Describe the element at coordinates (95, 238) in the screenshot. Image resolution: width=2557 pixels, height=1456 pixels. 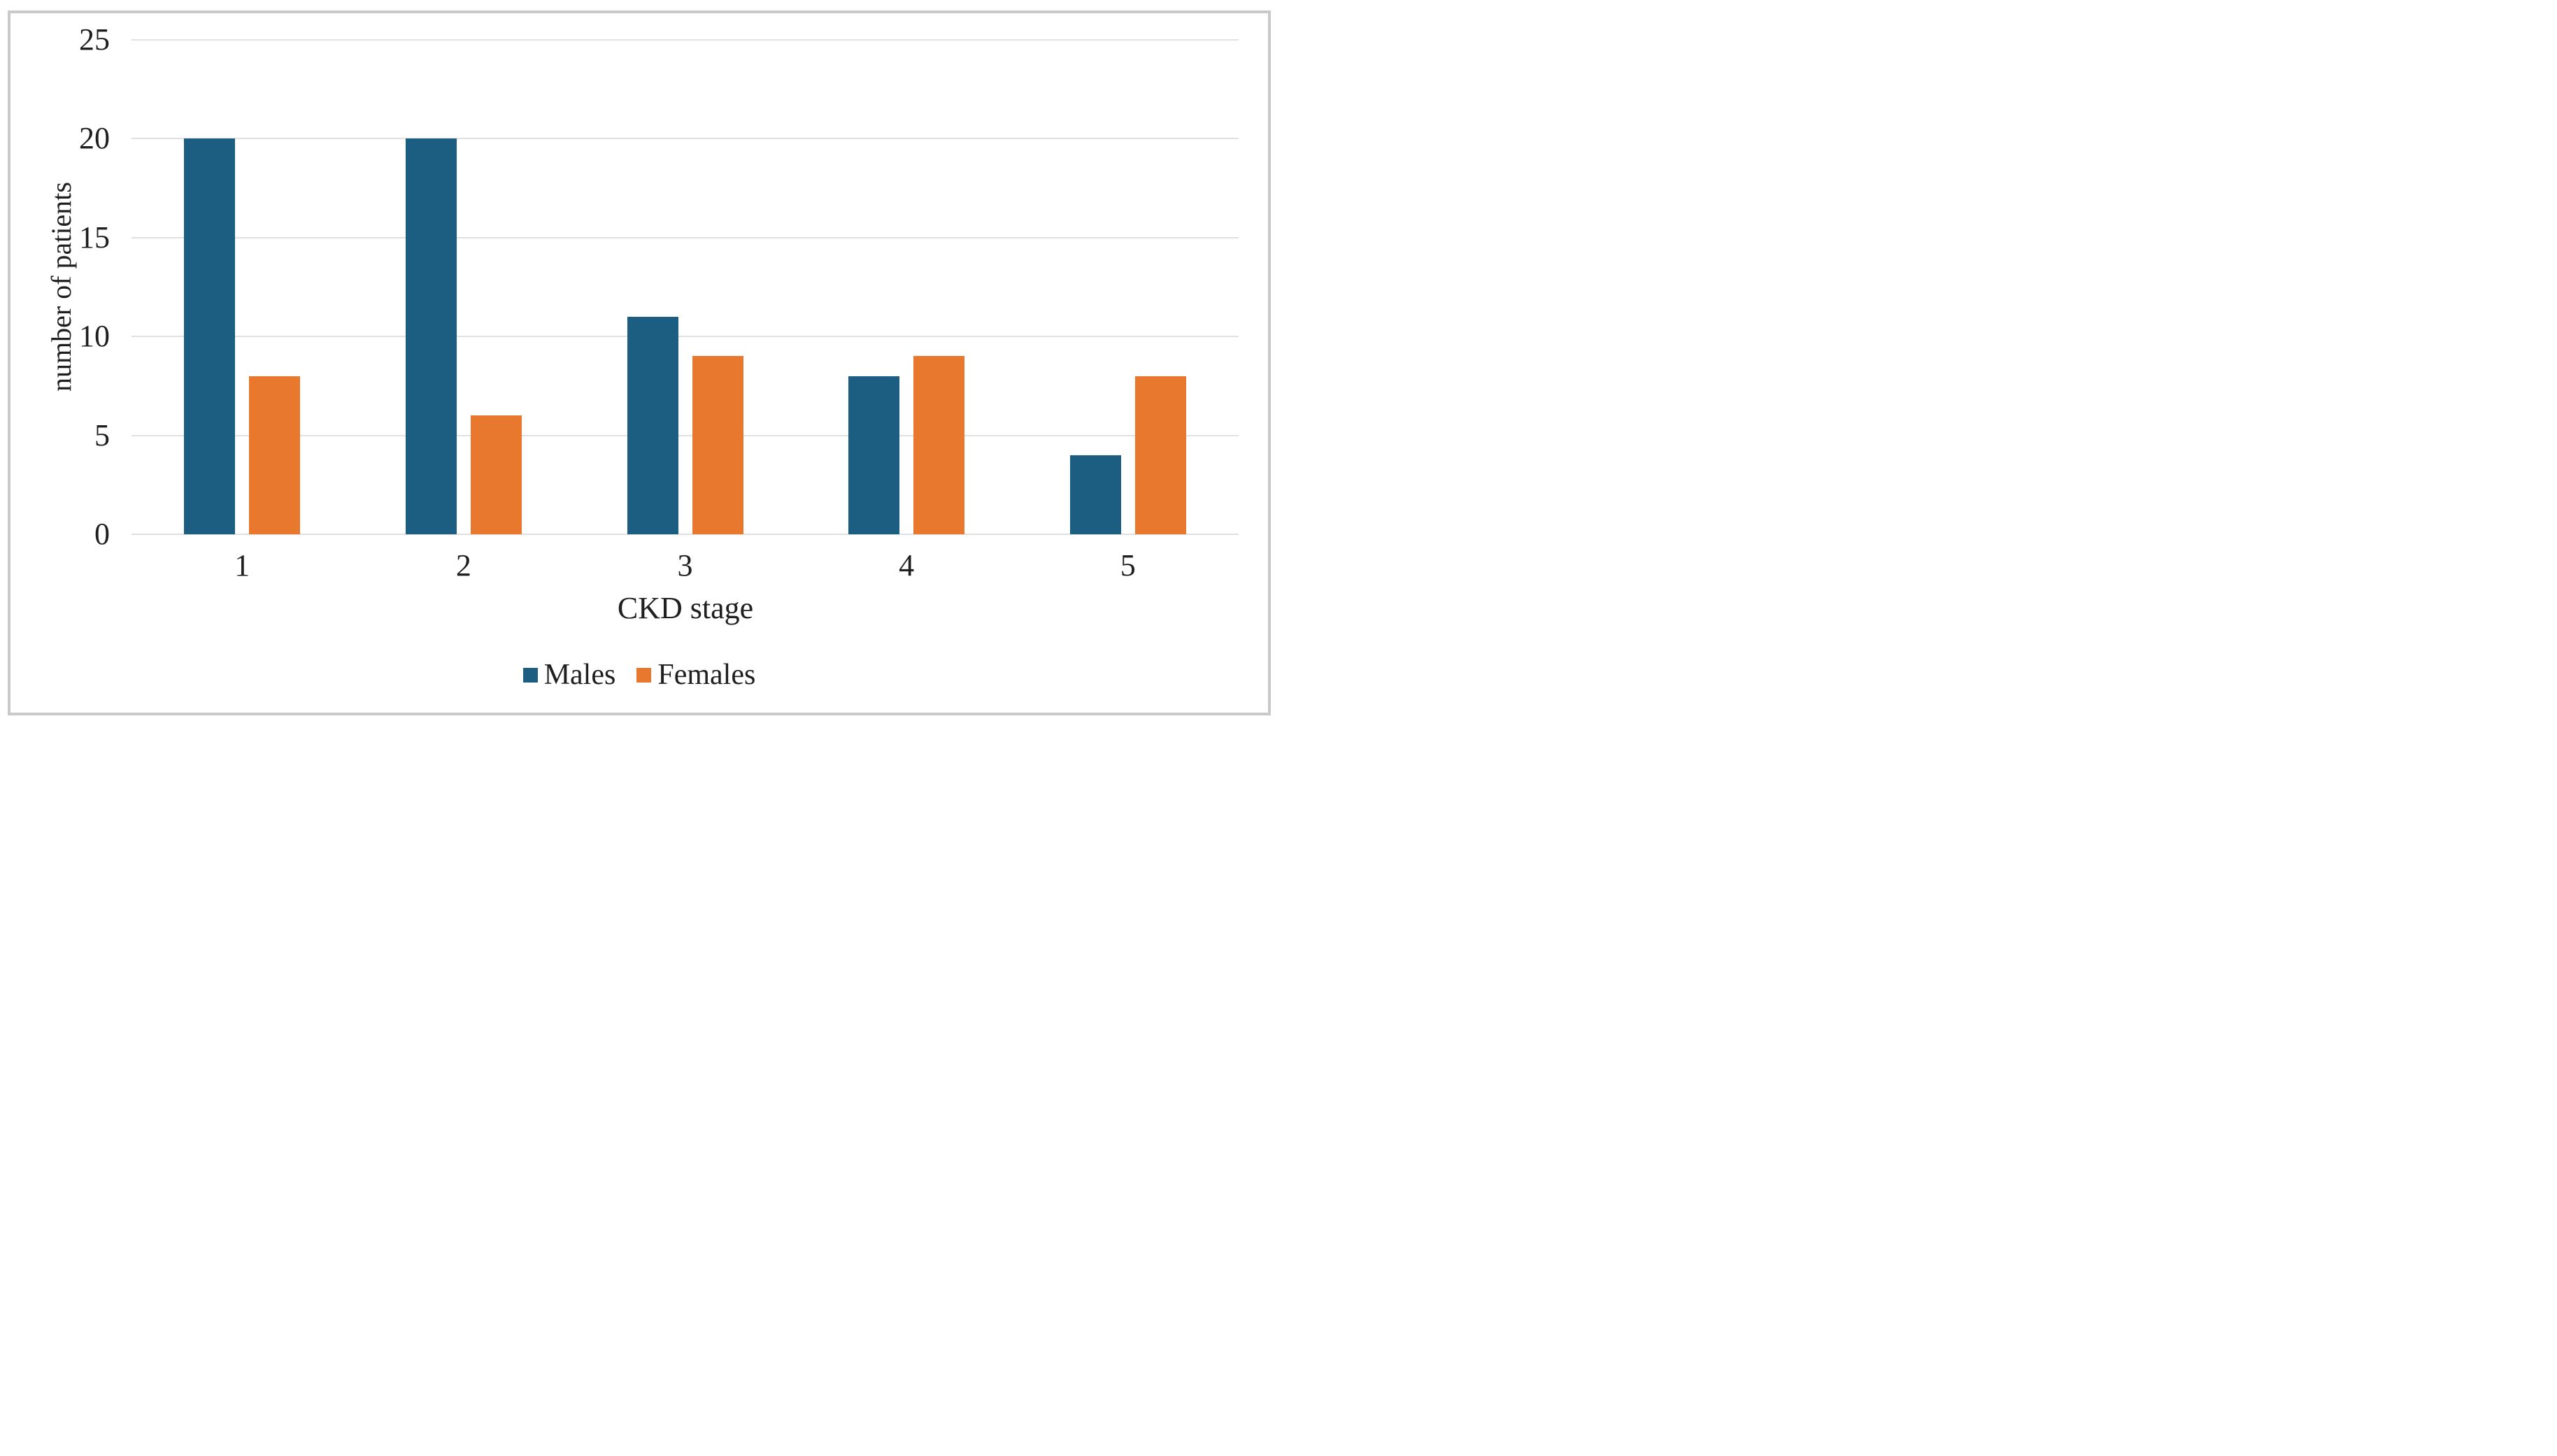
I see `y-tick-label-15: 15` at that location.